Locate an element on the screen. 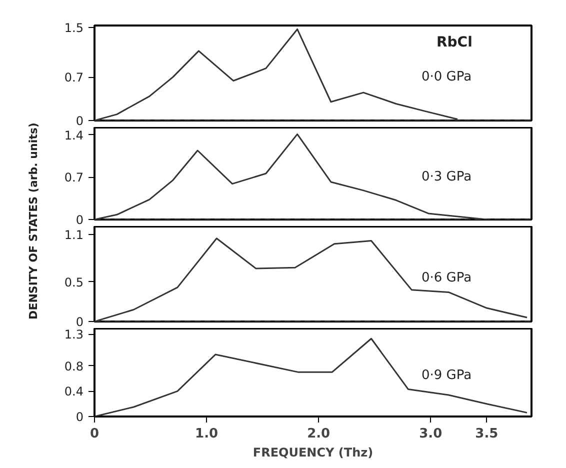 This screenshot has width=566, height=468. x-tick-label: 0 is located at coordinates (95, 434).